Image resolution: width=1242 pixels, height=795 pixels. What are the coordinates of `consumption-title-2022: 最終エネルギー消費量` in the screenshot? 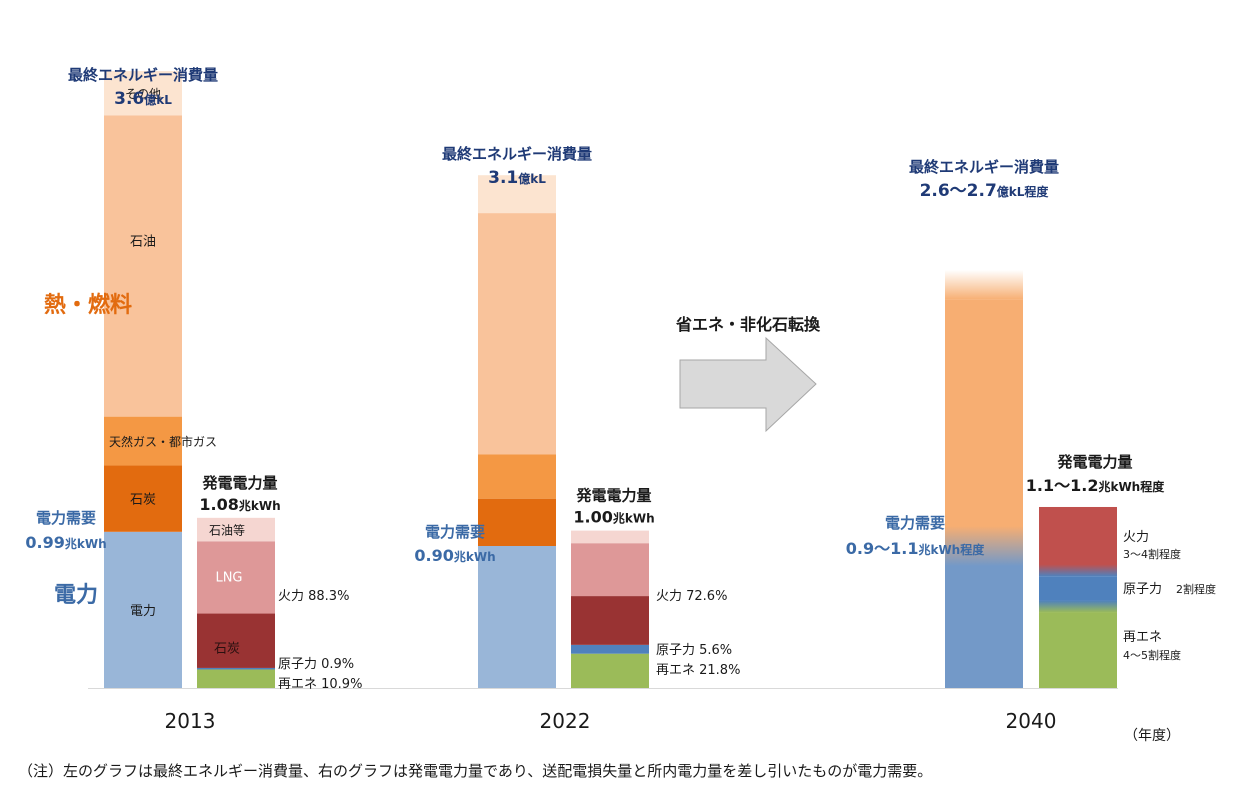 It's located at (517, 154).